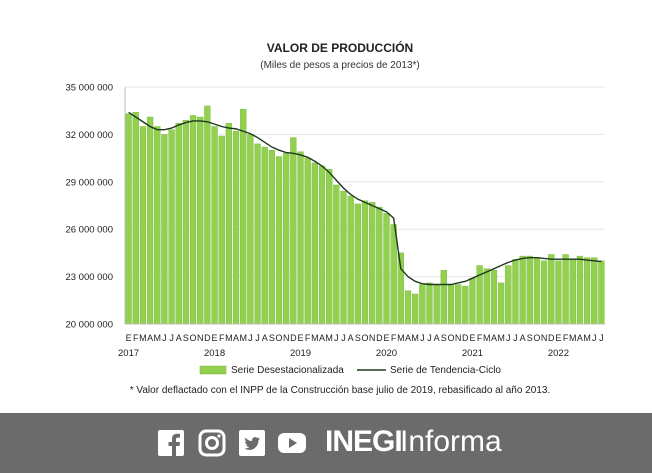  What do you see at coordinates (300, 353) in the screenshot?
I see `year-label: 2019` at bounding box center [300, 353].